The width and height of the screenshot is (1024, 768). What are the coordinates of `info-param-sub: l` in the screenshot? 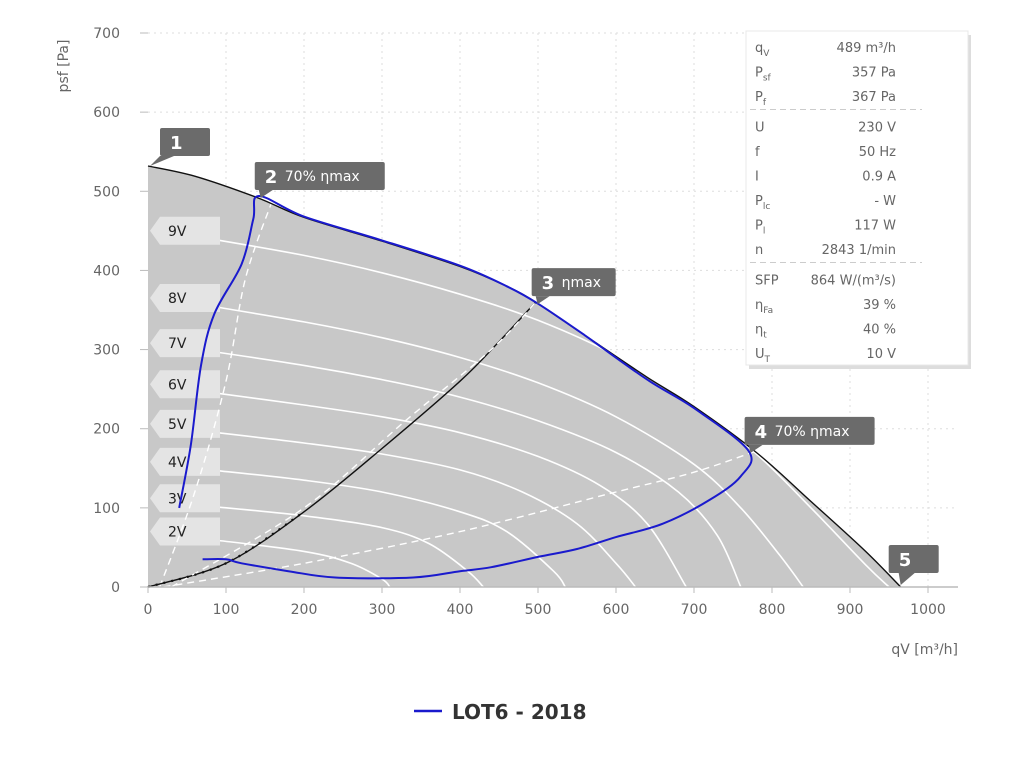 It's located at (764, 232).